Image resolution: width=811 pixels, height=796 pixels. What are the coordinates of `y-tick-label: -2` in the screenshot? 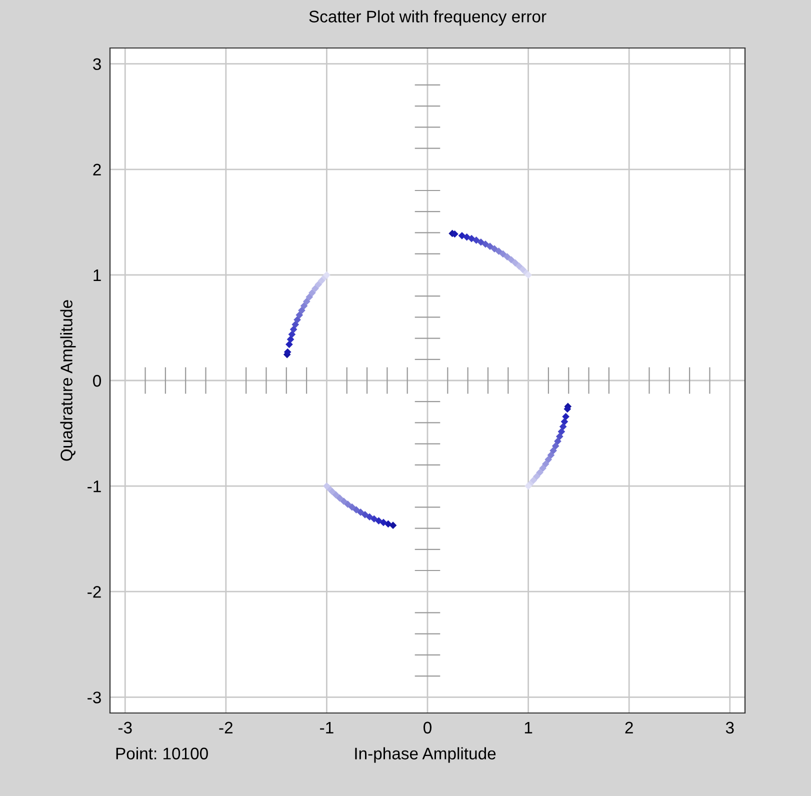 It's located at (94, 592).